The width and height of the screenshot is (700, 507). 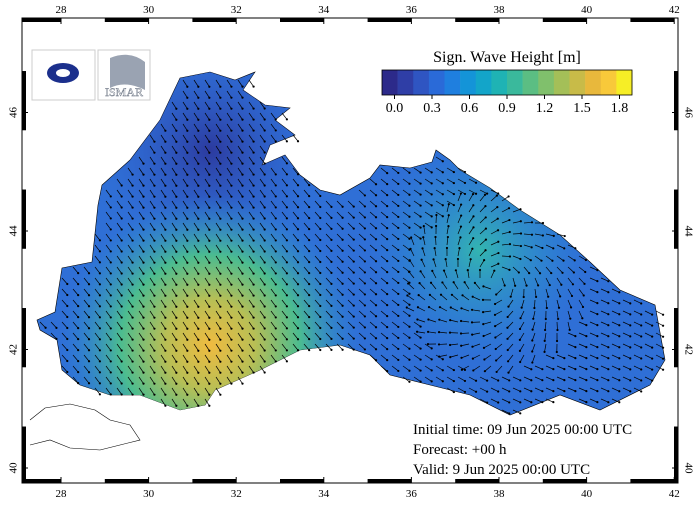 What do you see at coordinates (470, 108) in the screenshot?
I see `colorbar-tick-label: 0.6` at bounding box center [470, 108].